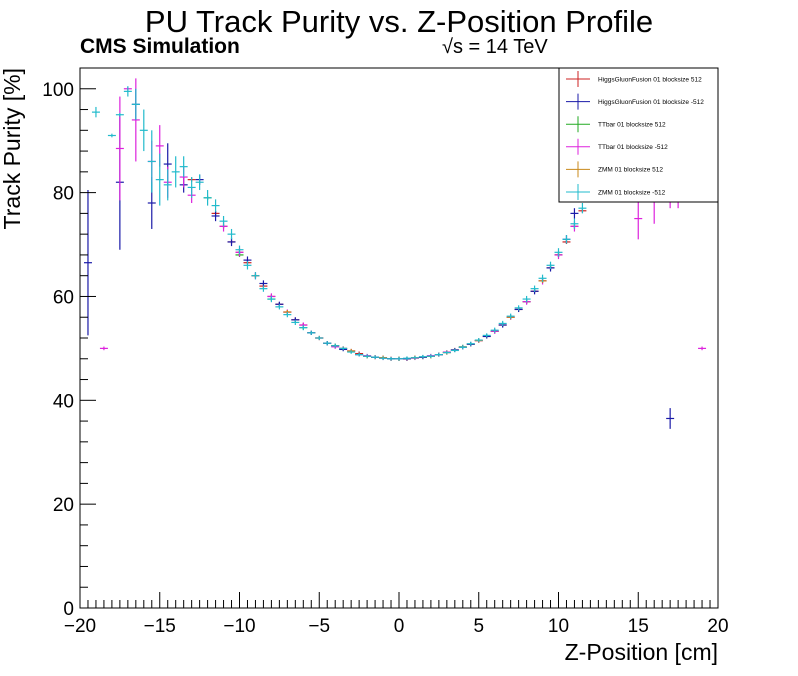 The image size is (798, 676). I want to click on legend-entry: HiggsGluonFusion 01 blocksize -512, so click(635, 101).